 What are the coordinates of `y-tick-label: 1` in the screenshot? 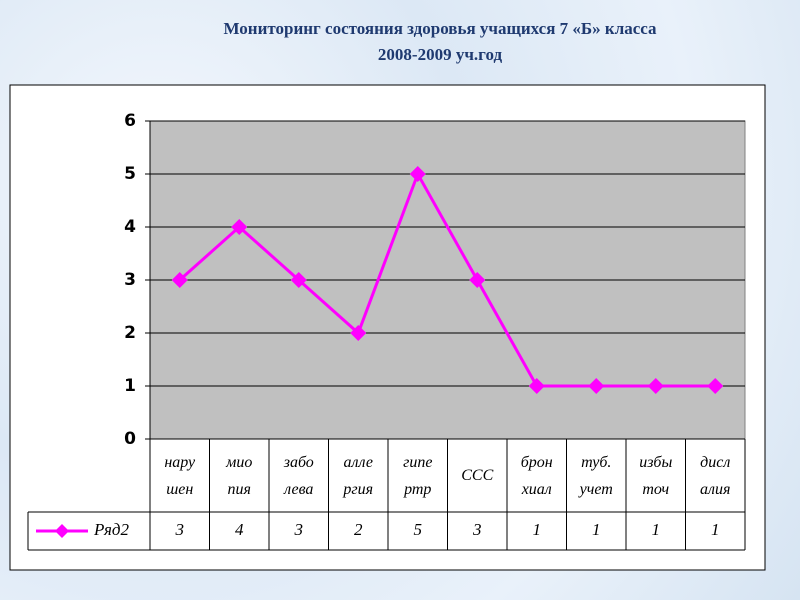 It's located at (130, 386).